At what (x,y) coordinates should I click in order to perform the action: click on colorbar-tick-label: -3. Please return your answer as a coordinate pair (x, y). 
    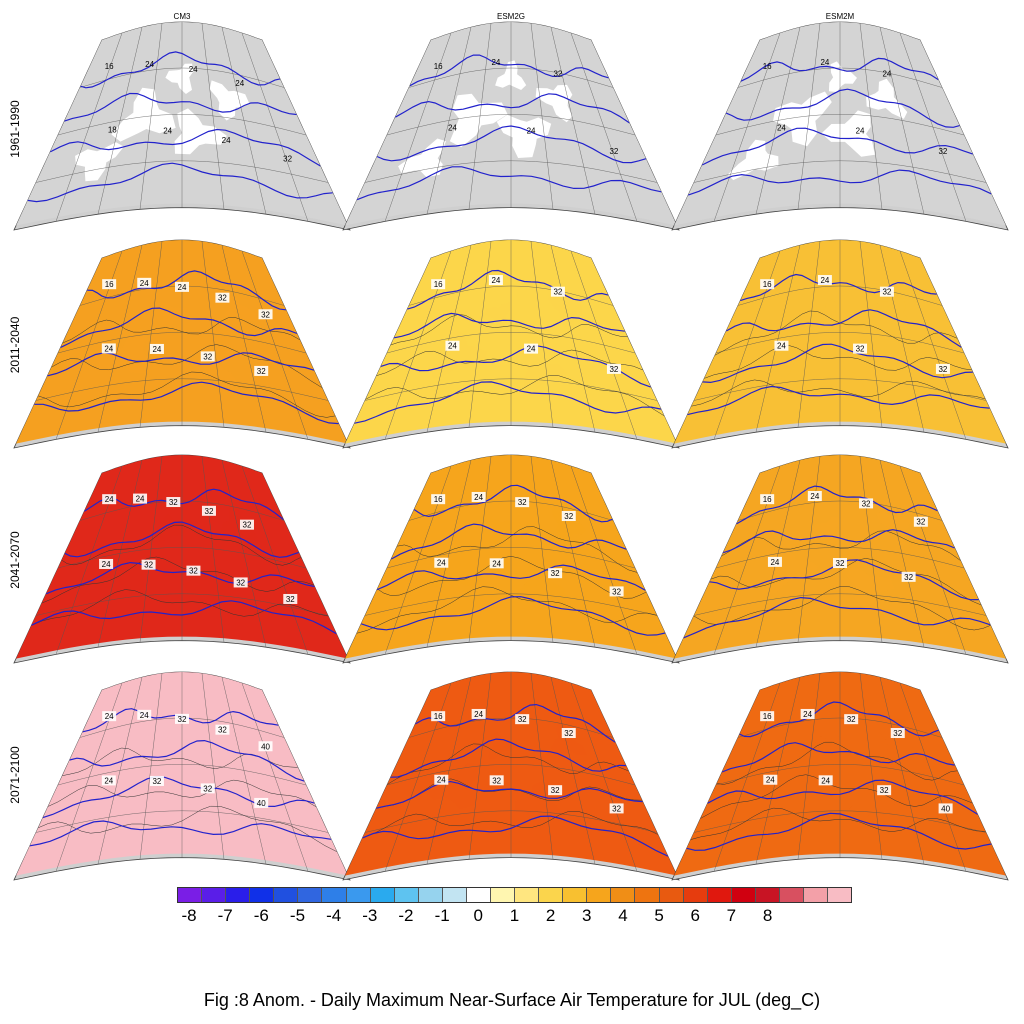
    Looking at the image, I should click on (370, 915).